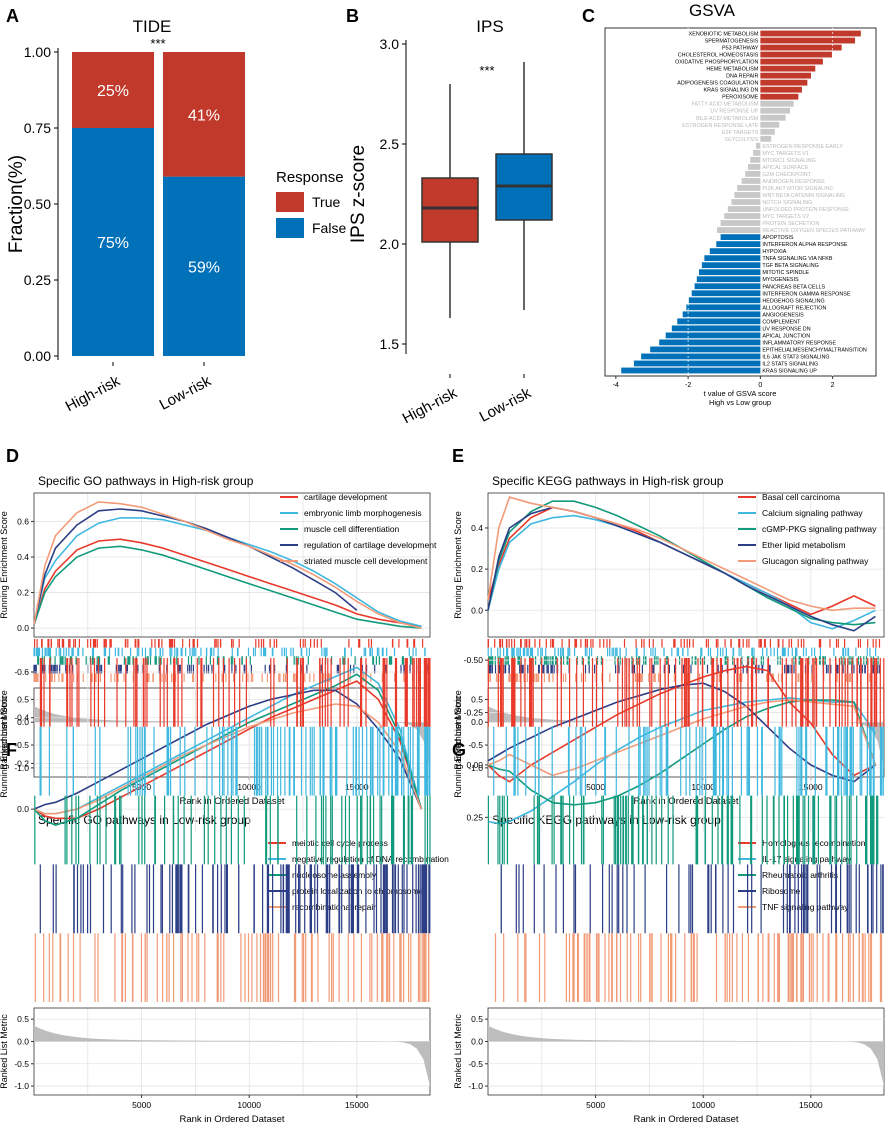  What do you see at coordinates (760, 385) in the screenshot?
I see `x-tick-label: 0` at bounding box center [760, 385].